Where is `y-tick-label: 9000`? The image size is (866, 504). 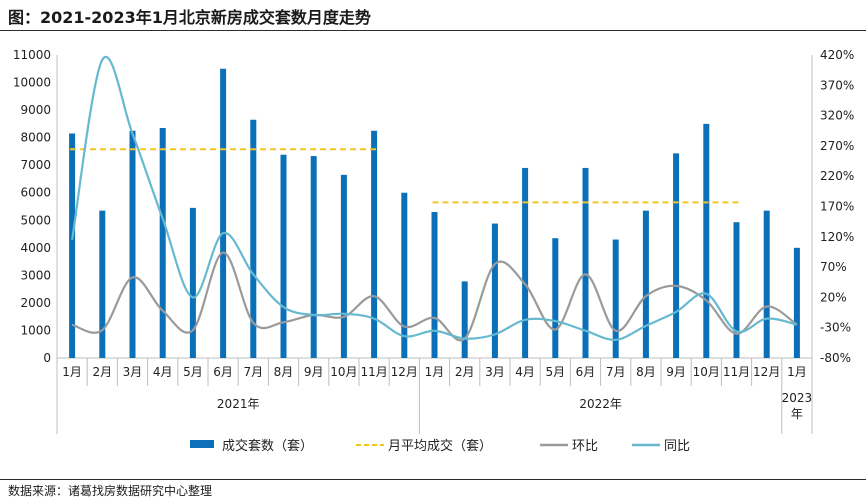 y-tick-label: 9000 is located at coordinates (35, 110).